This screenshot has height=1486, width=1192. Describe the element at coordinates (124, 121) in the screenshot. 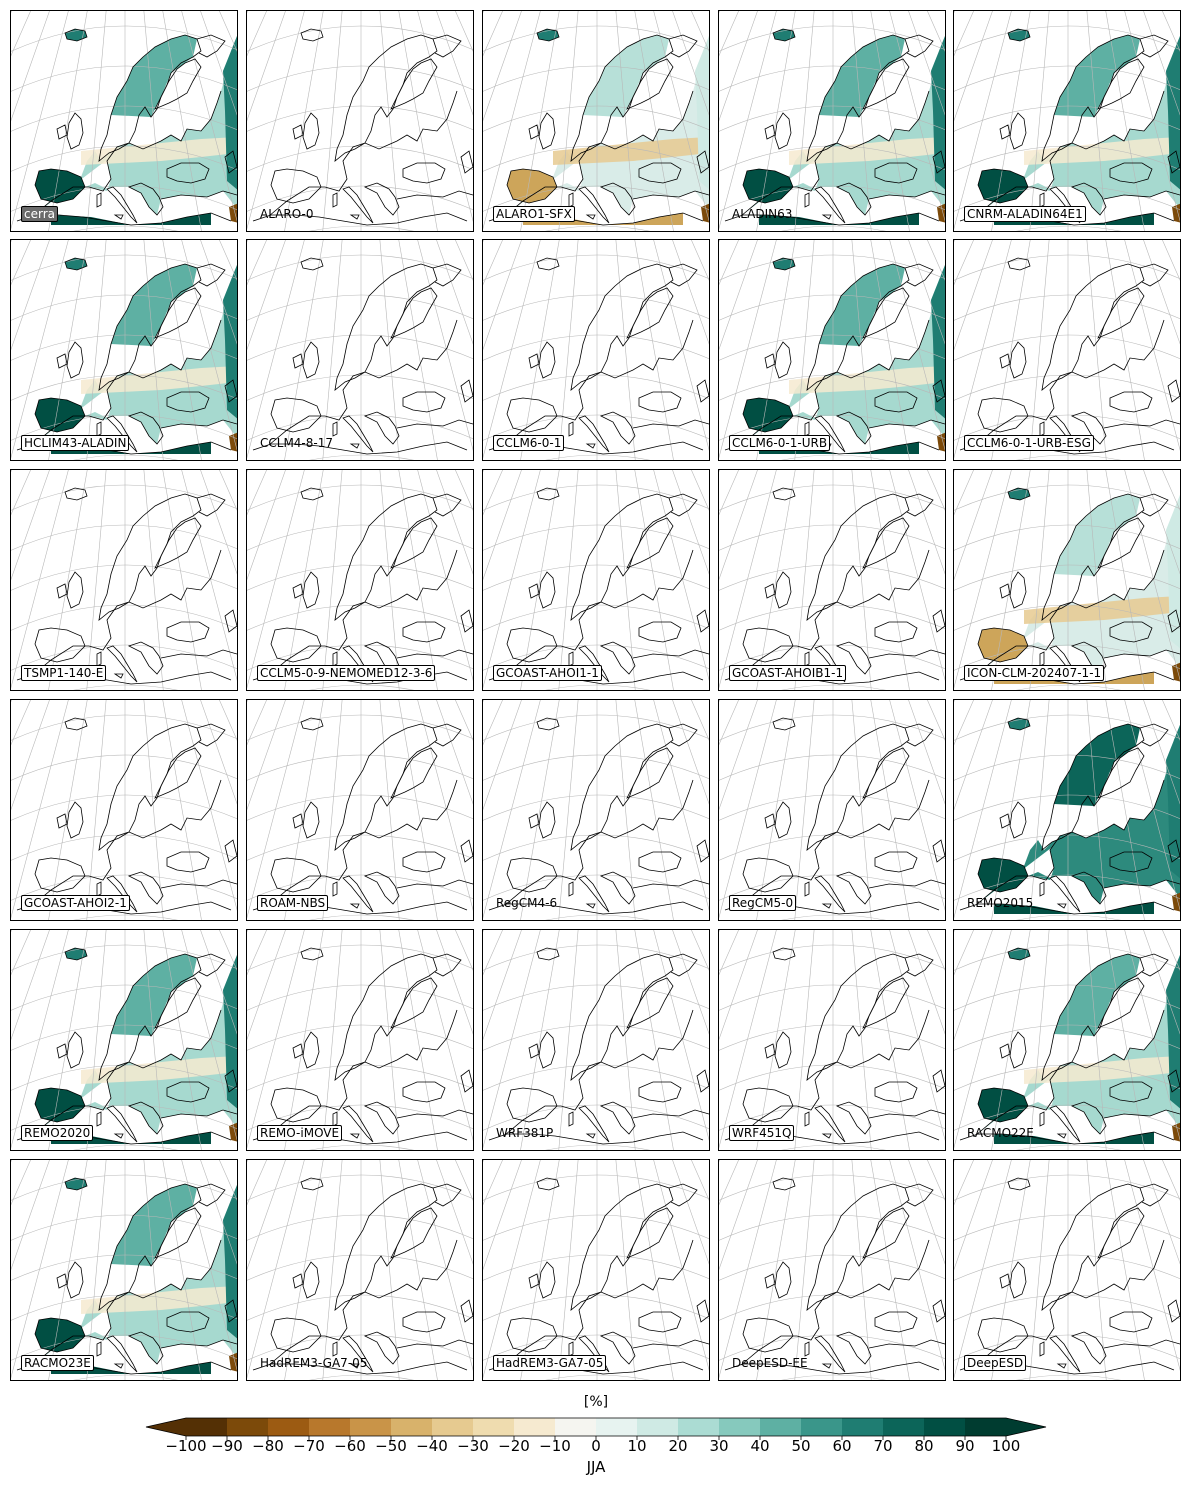

I see `map-panel: cerra` at that location.